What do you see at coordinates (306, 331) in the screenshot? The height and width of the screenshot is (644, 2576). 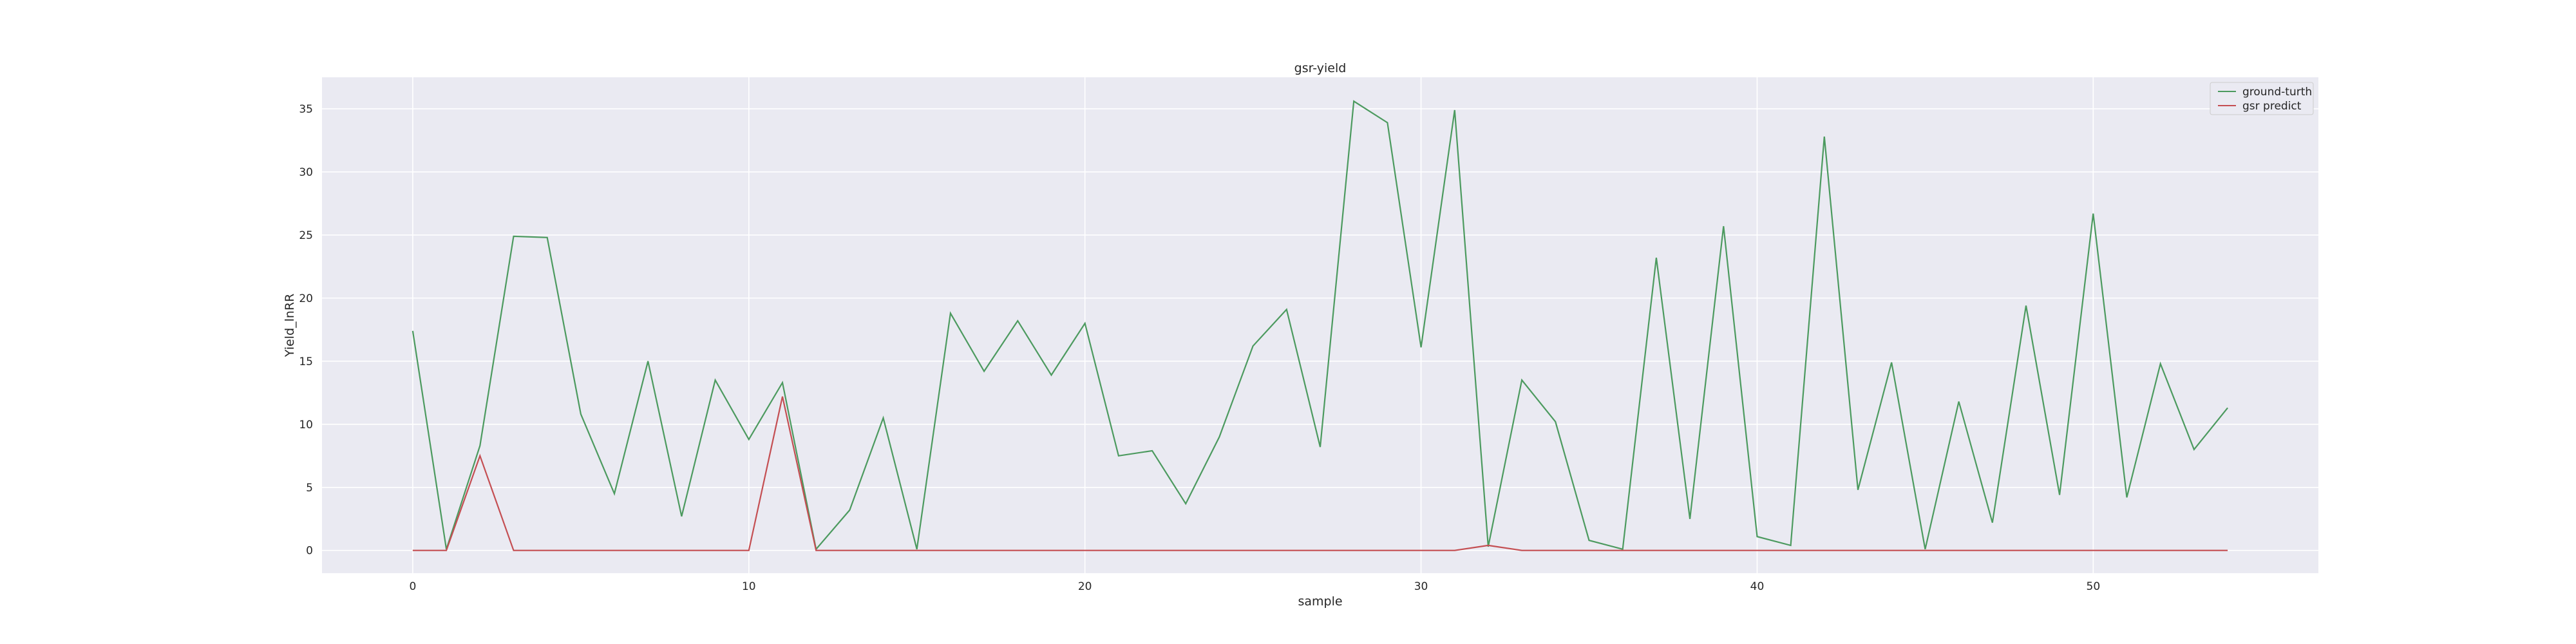 I see `y-tick-labels: 0 5 10 15 20 25 30 35` at bounding box center [306, 331].